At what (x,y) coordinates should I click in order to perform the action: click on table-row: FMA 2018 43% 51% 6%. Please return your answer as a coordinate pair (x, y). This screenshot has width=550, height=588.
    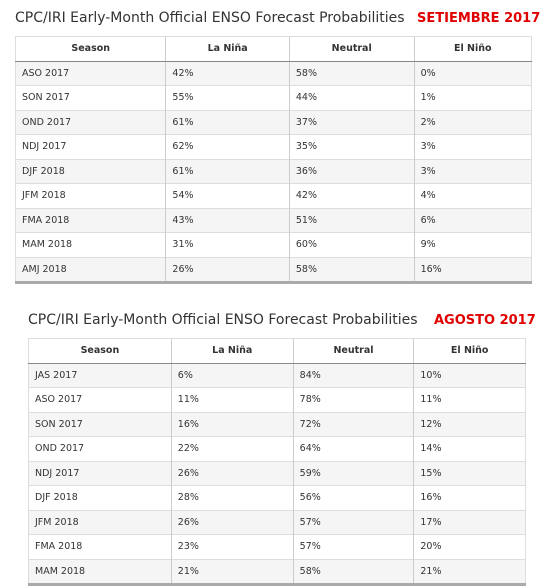
    Looking at the image, I should click on (273, 220).